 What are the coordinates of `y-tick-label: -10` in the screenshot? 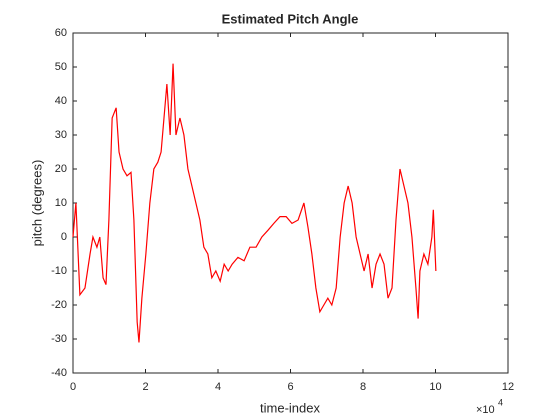 It's located at (59, 271).